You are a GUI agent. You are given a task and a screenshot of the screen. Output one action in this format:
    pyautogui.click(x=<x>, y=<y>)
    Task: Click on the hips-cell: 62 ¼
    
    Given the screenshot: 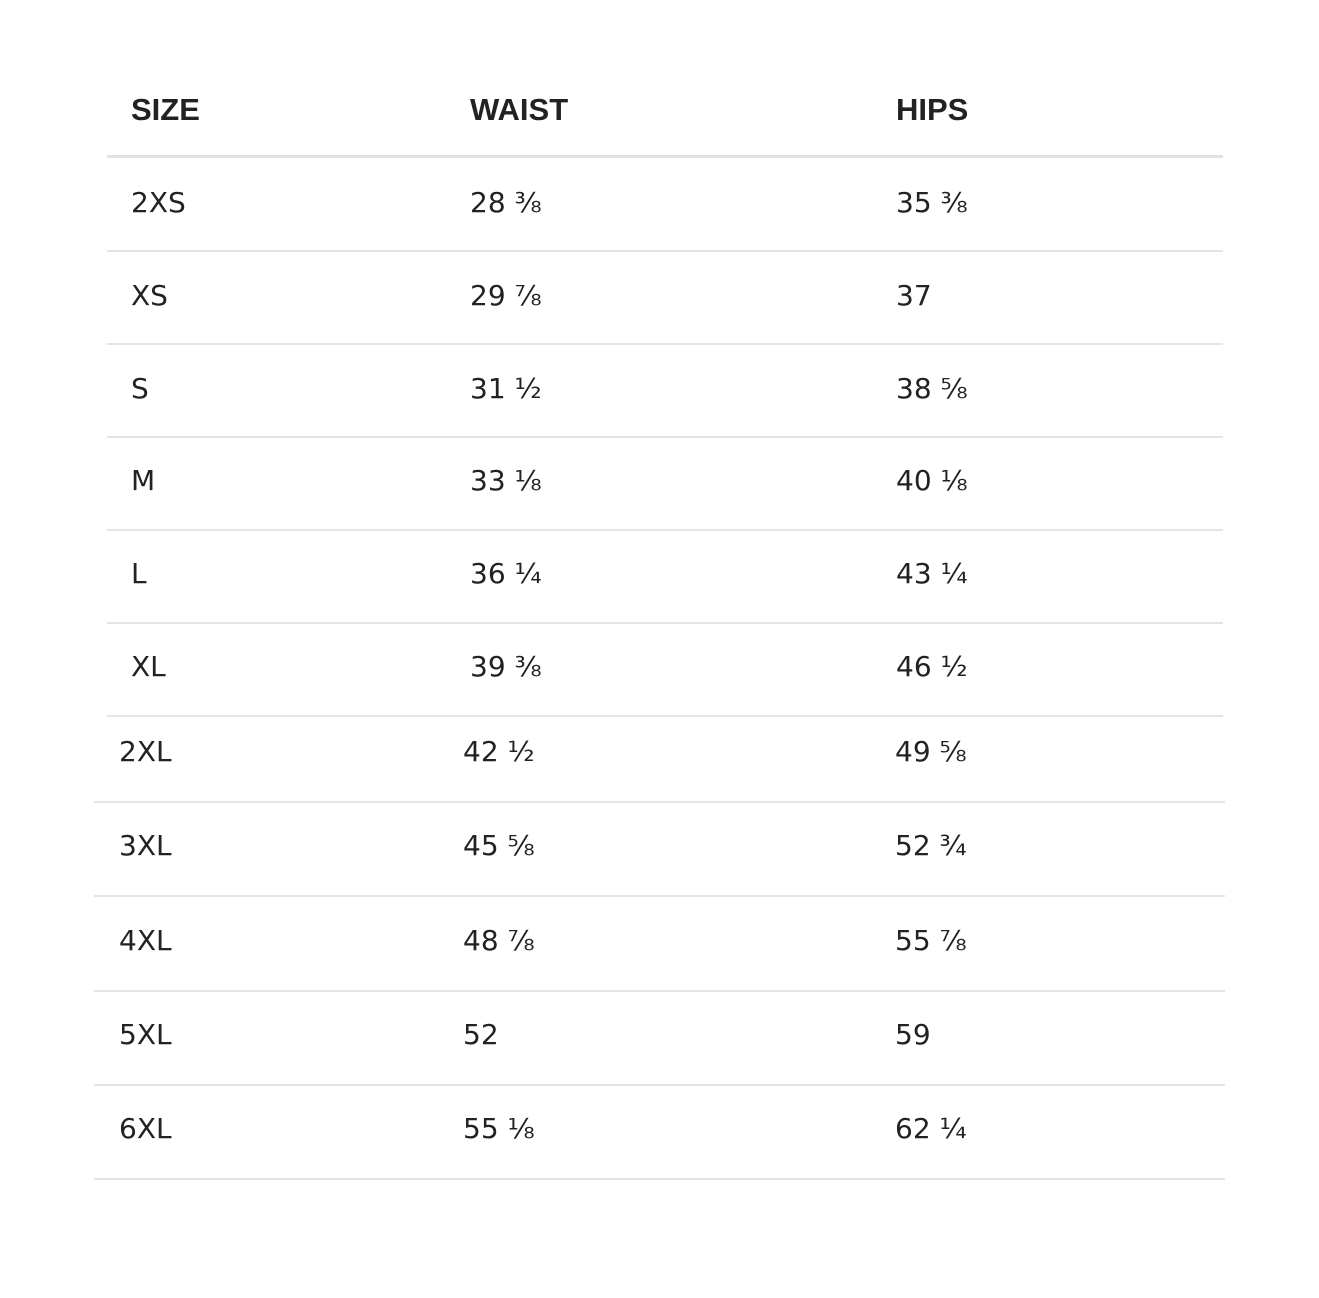 What is the action you would take?
    pyautogui.click(x=931, y=1129)
    